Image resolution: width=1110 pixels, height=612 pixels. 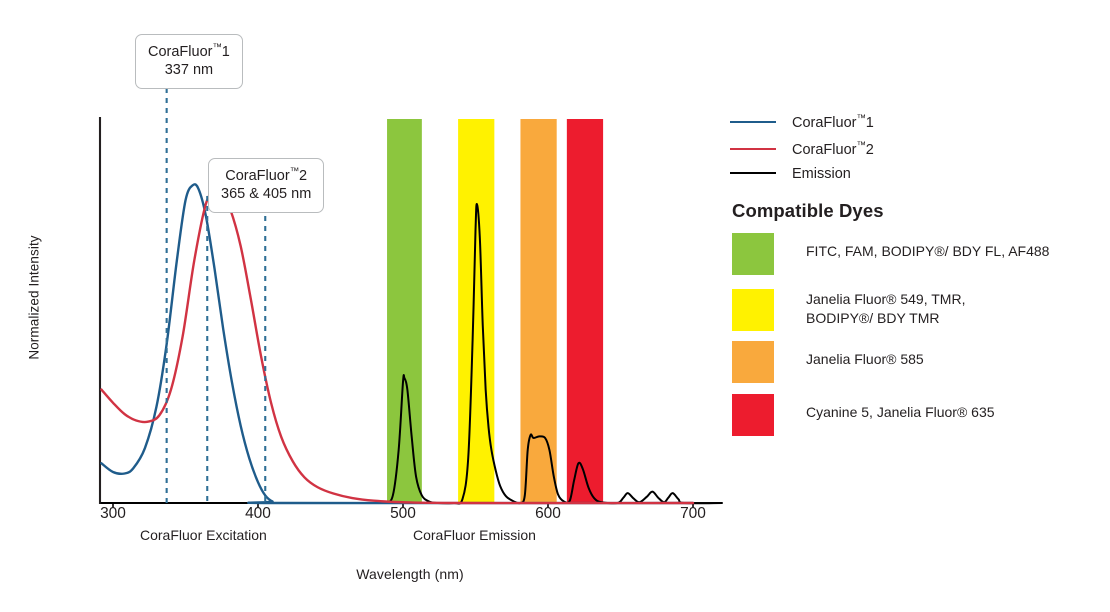 I want to click on callout-2-line1: CoraFluor™2, so click(x=266, y=175).